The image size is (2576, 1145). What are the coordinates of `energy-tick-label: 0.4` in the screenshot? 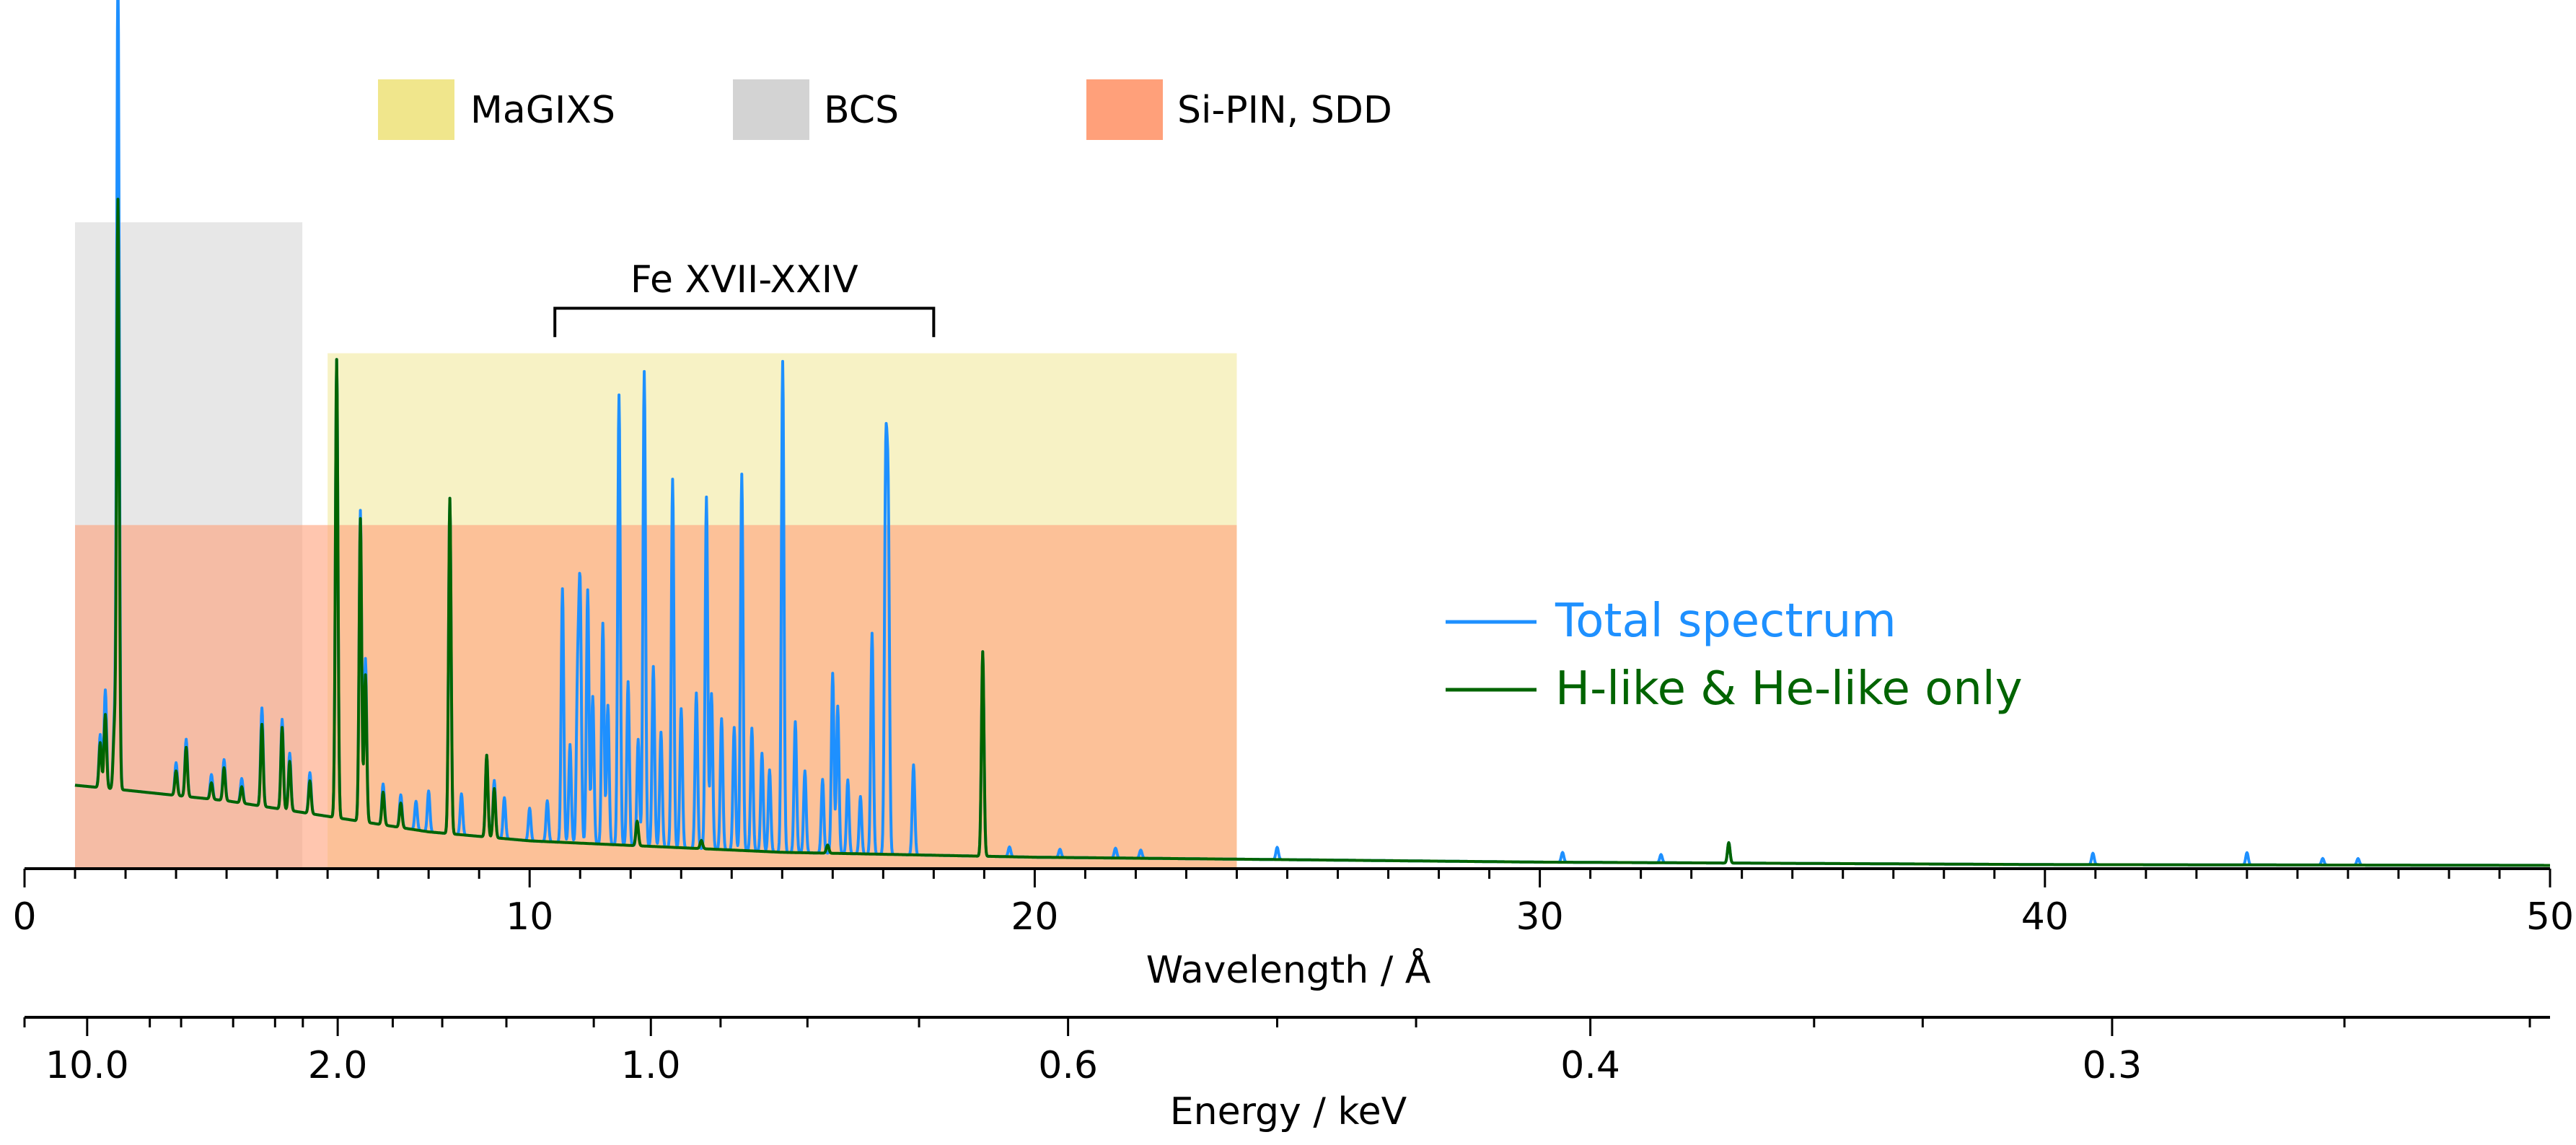 It's located at (1590, 1065).